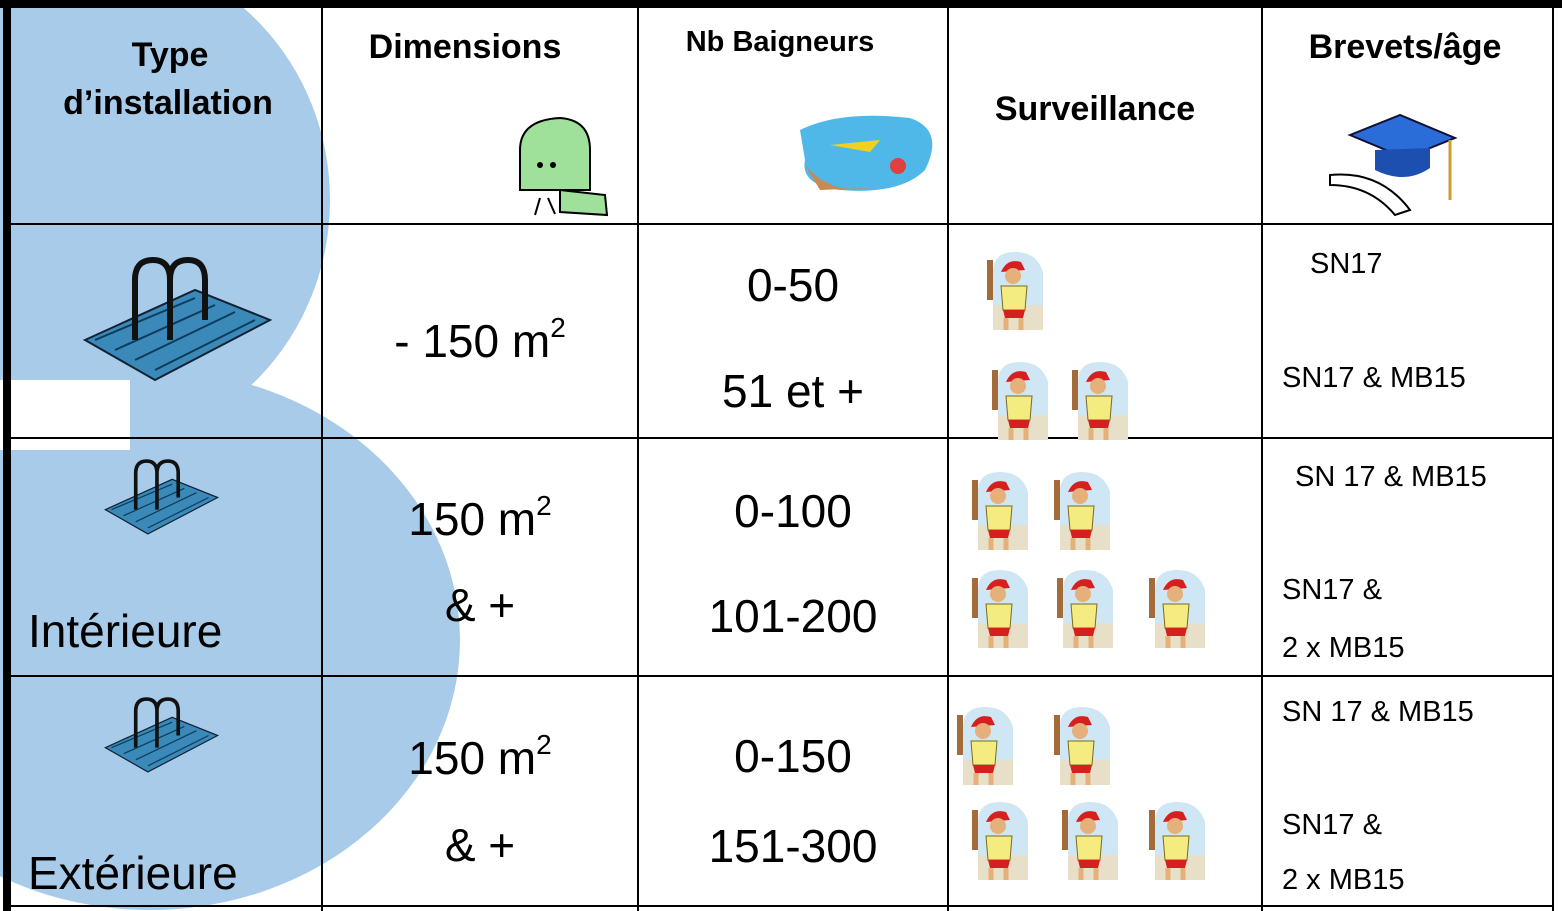 The image size is (1562, 911). I want to click on top-border, so click(781, 4).